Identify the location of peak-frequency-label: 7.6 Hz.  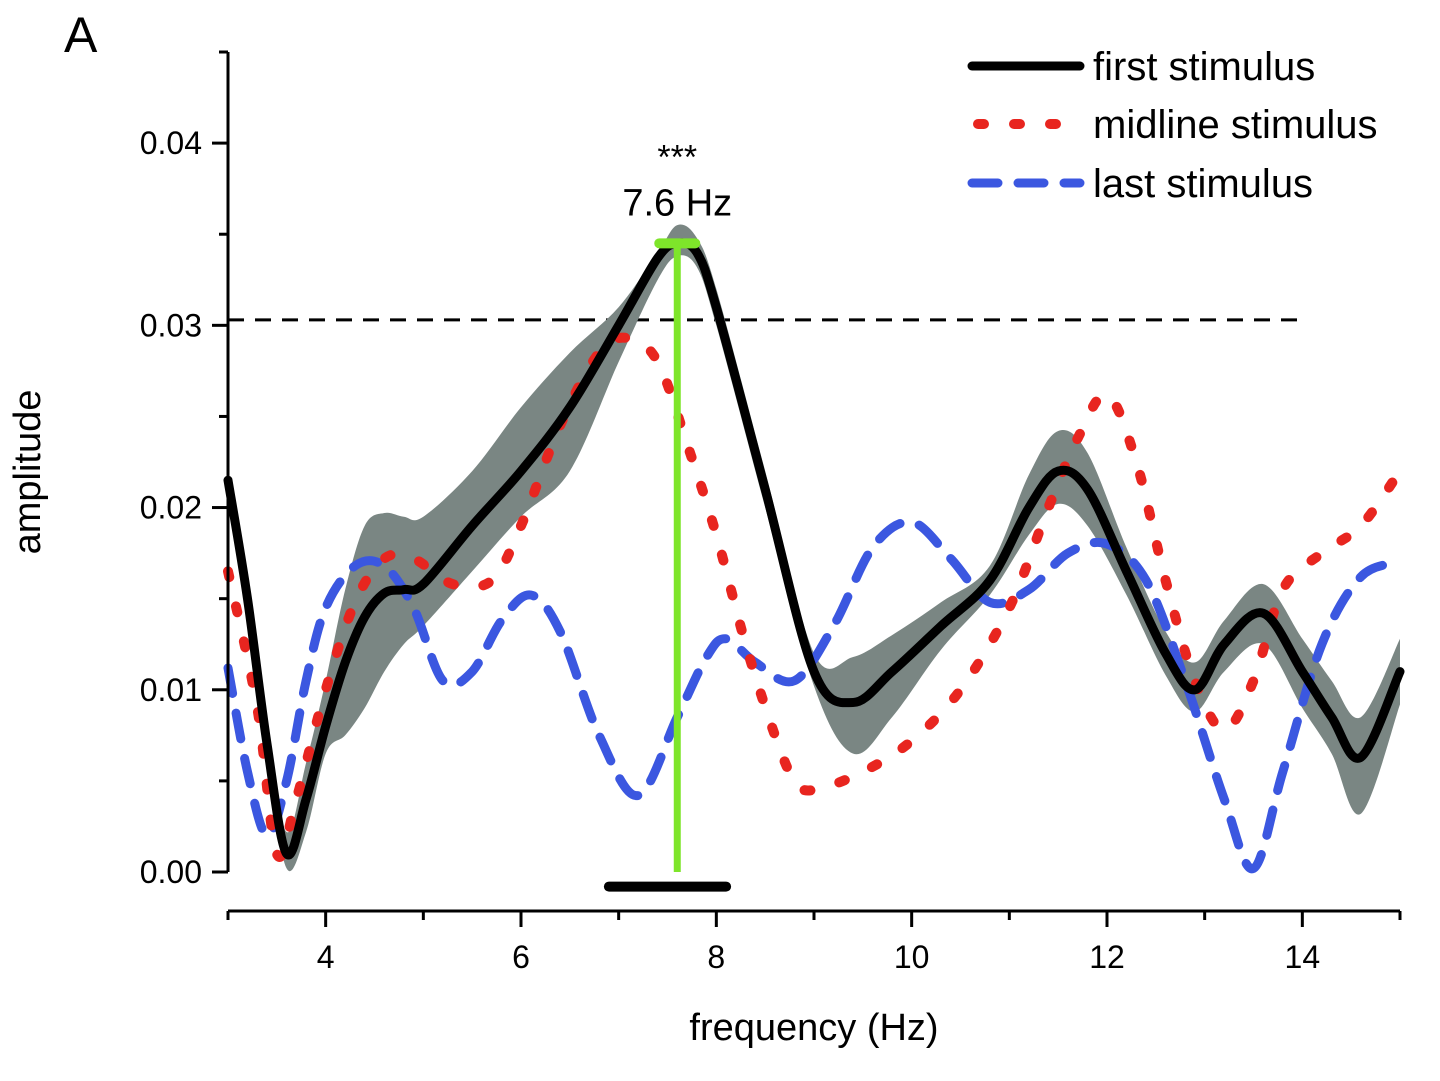
(677, 203).